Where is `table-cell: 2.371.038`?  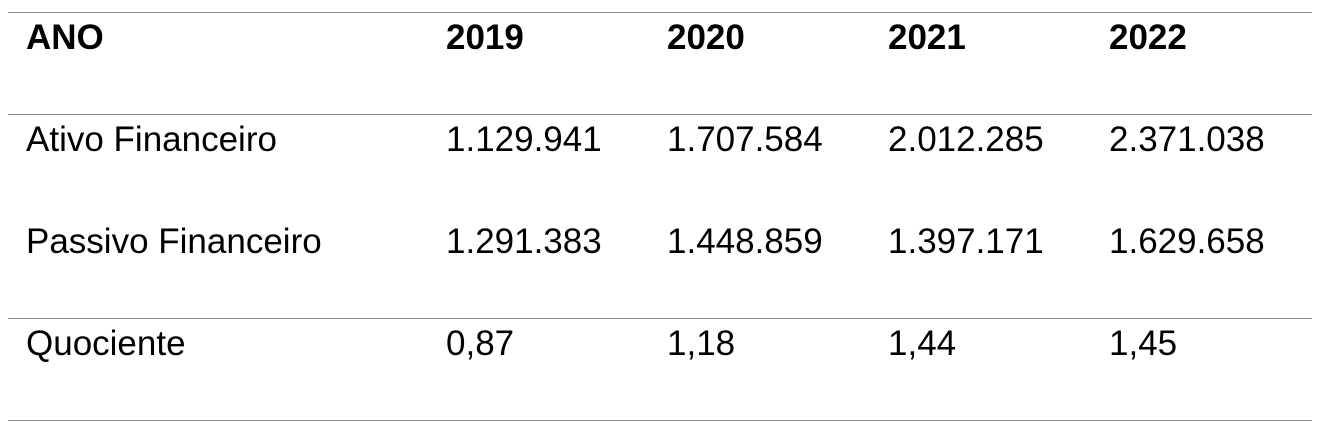 table-cell: 2.371.038 is located at coordinates (1187, 139).